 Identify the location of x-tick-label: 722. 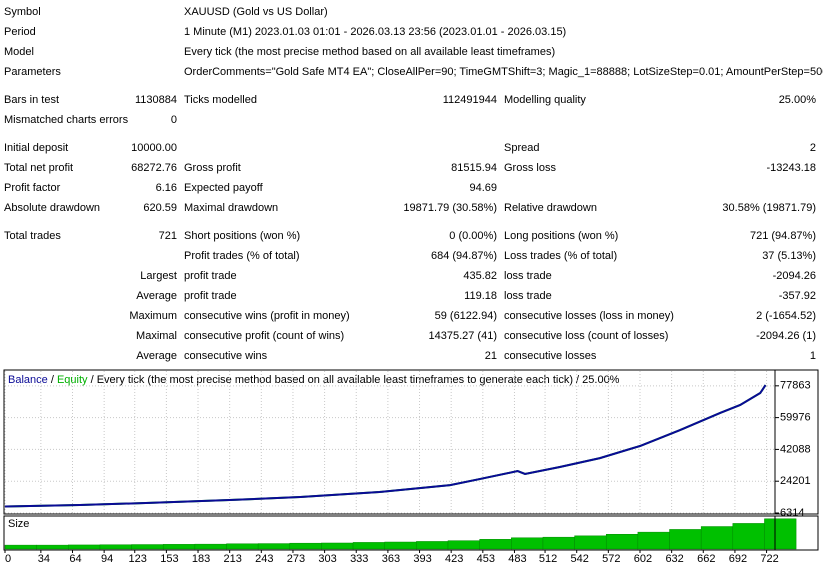
(769, 559).